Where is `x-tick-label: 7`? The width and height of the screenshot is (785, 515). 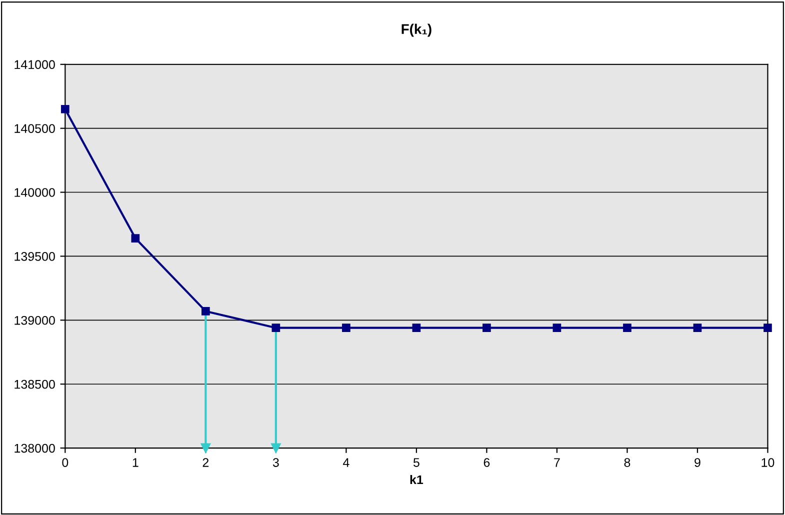 x-tick-label: 7 is located at coordinates (557, 462).